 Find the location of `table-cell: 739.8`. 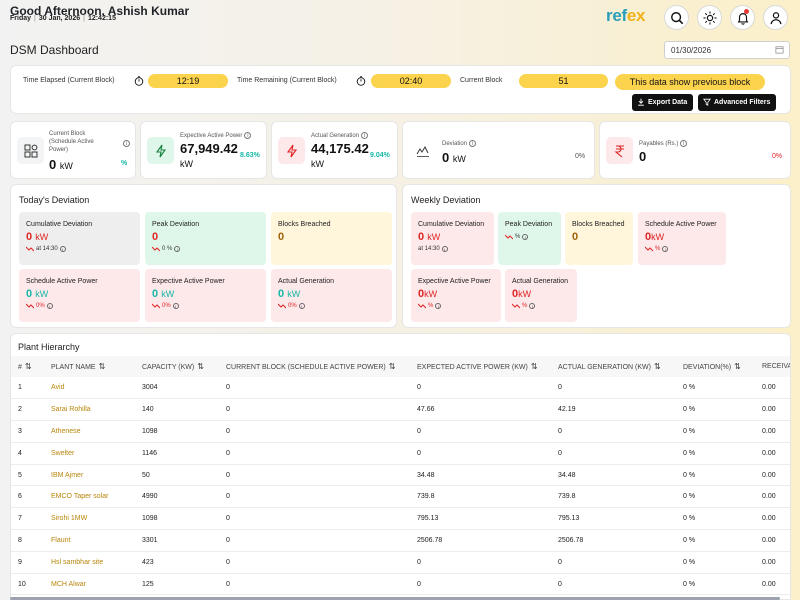

table-cell: 739.8 is located at coordinates (480, 497).